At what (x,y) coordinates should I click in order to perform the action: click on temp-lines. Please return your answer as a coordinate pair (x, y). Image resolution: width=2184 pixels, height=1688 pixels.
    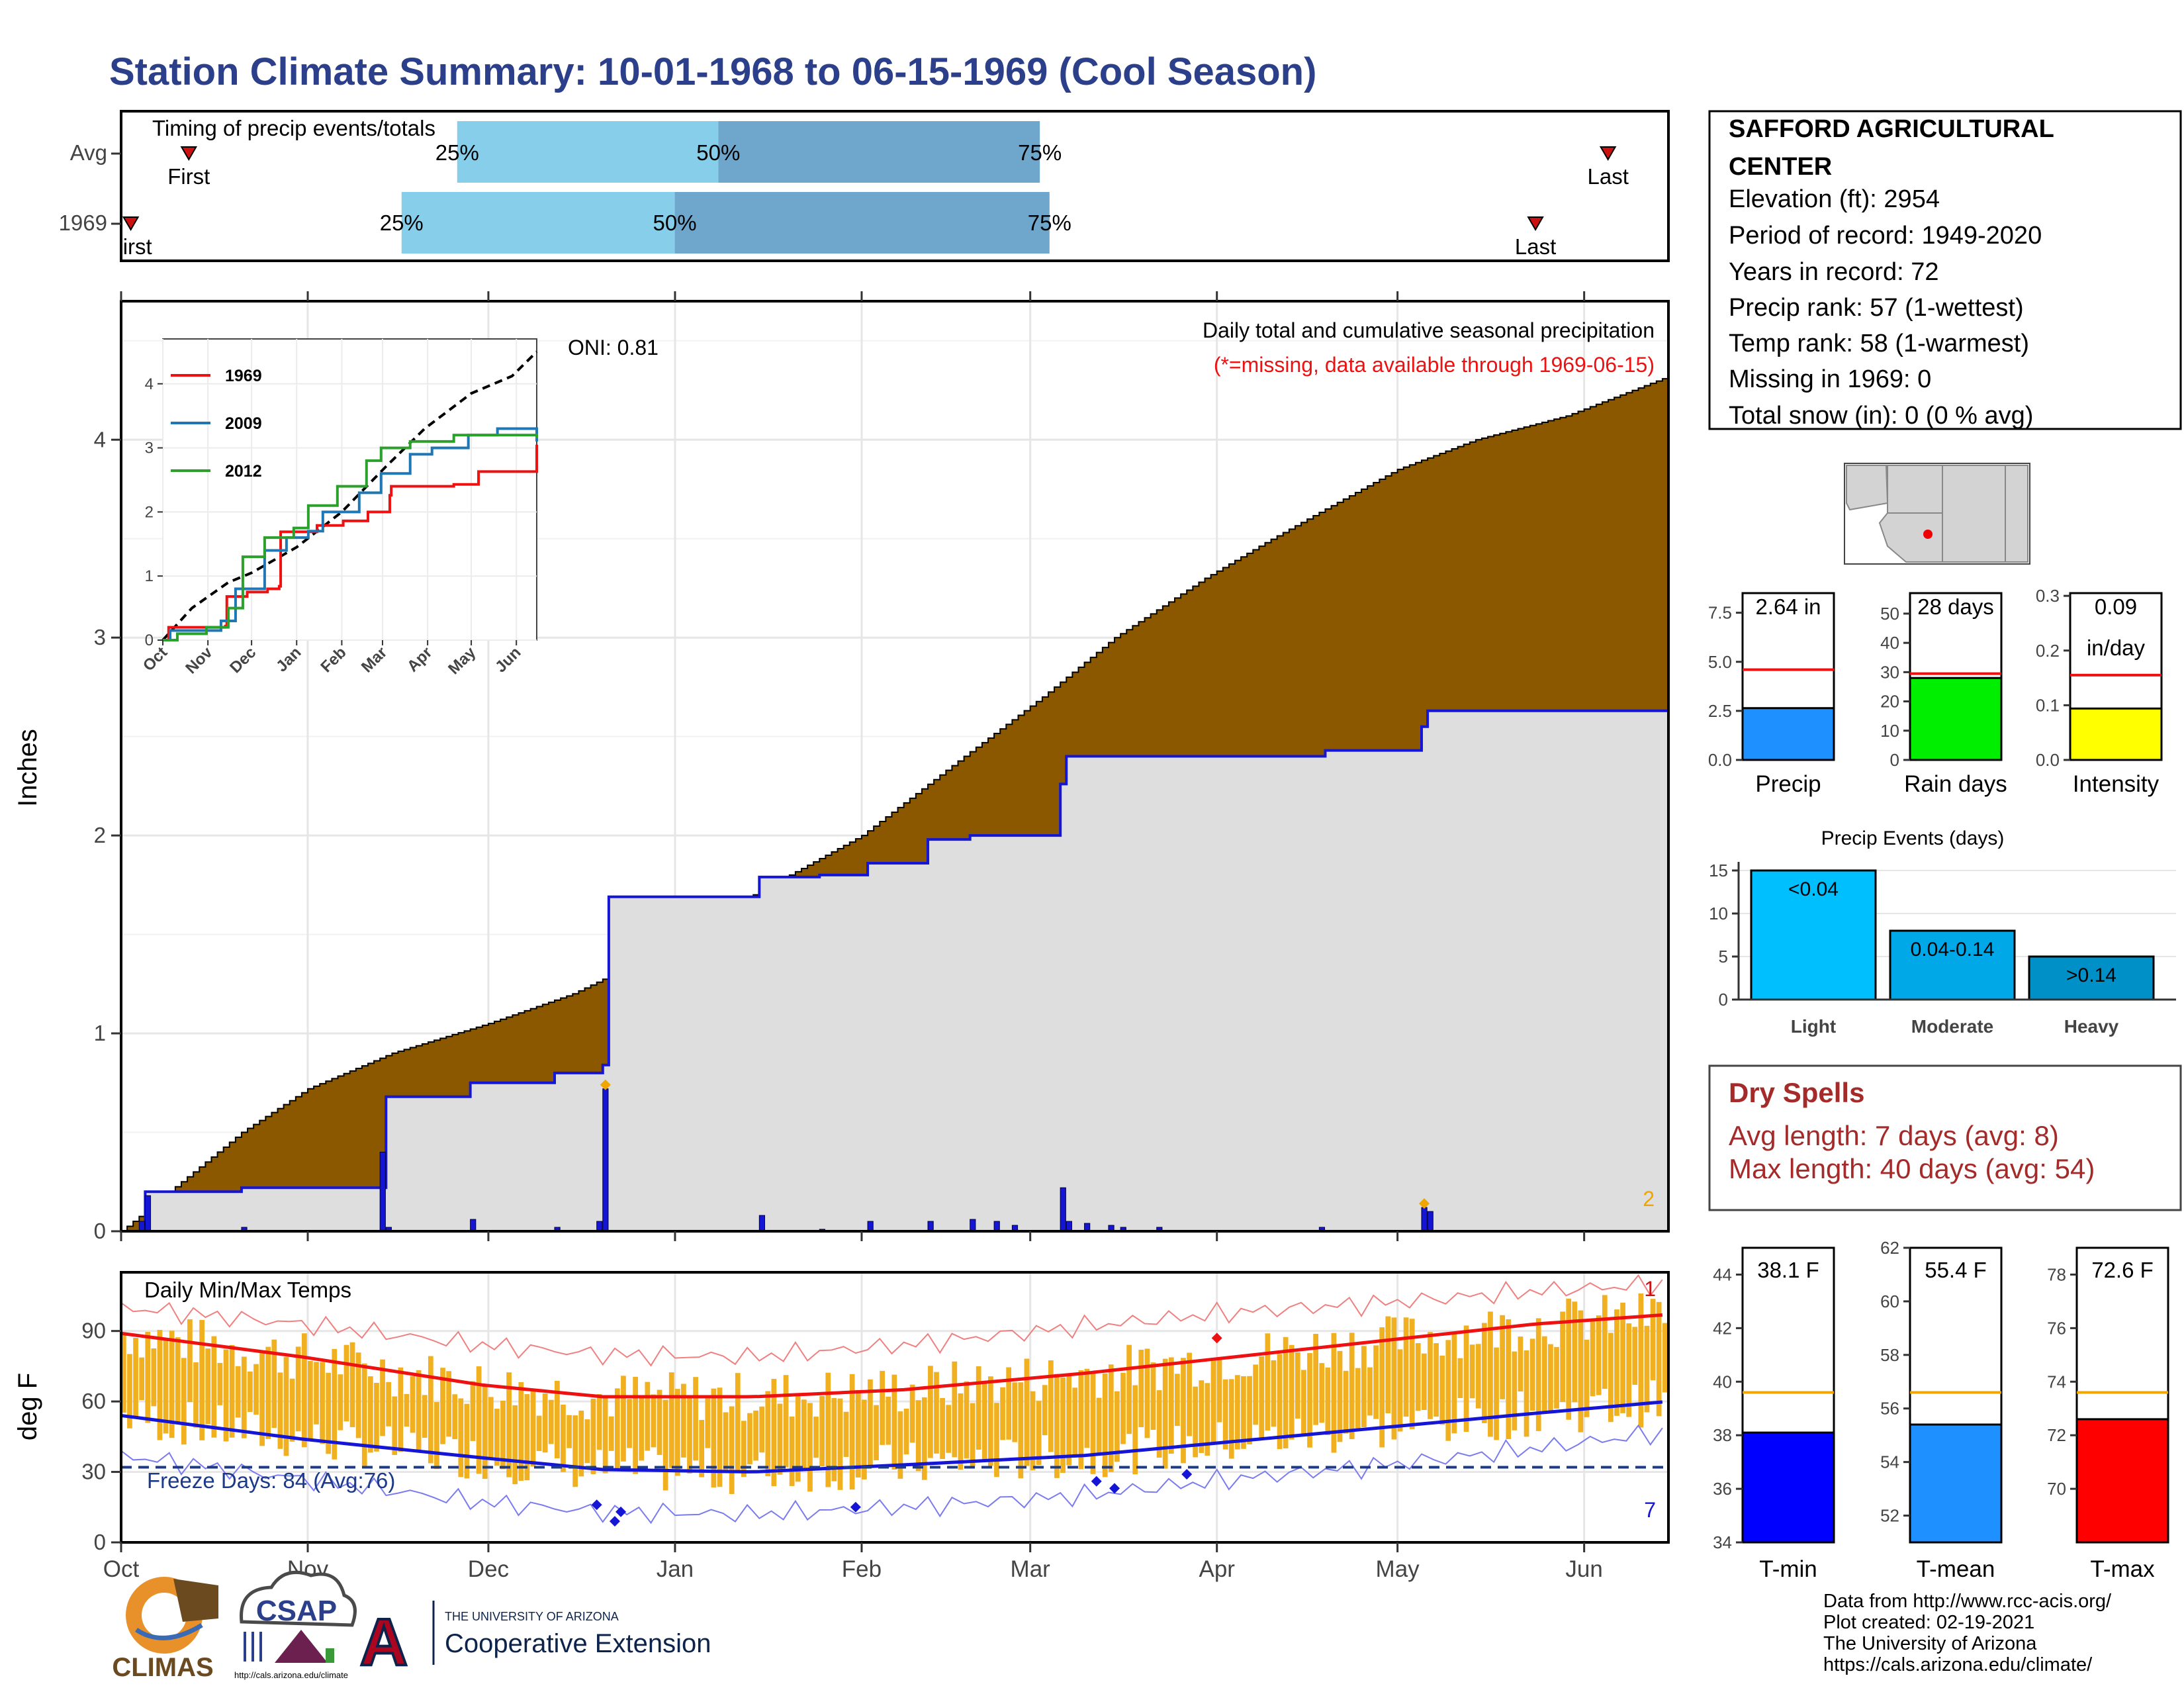
    Looking at the image, I should click on (894, 1400).